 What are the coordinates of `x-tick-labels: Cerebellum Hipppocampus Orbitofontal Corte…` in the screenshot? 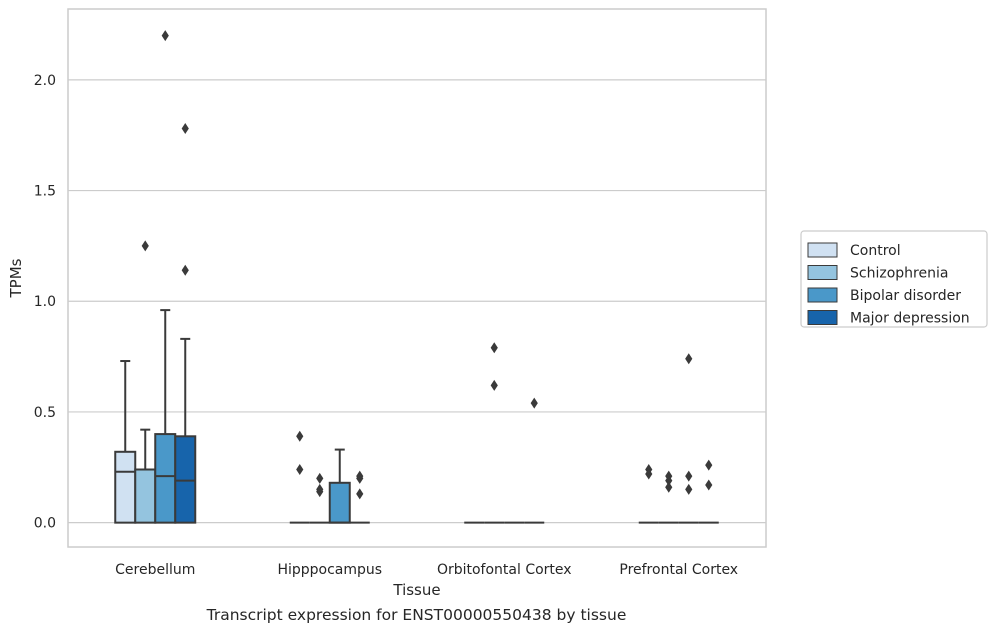 It's located at (426, 570).